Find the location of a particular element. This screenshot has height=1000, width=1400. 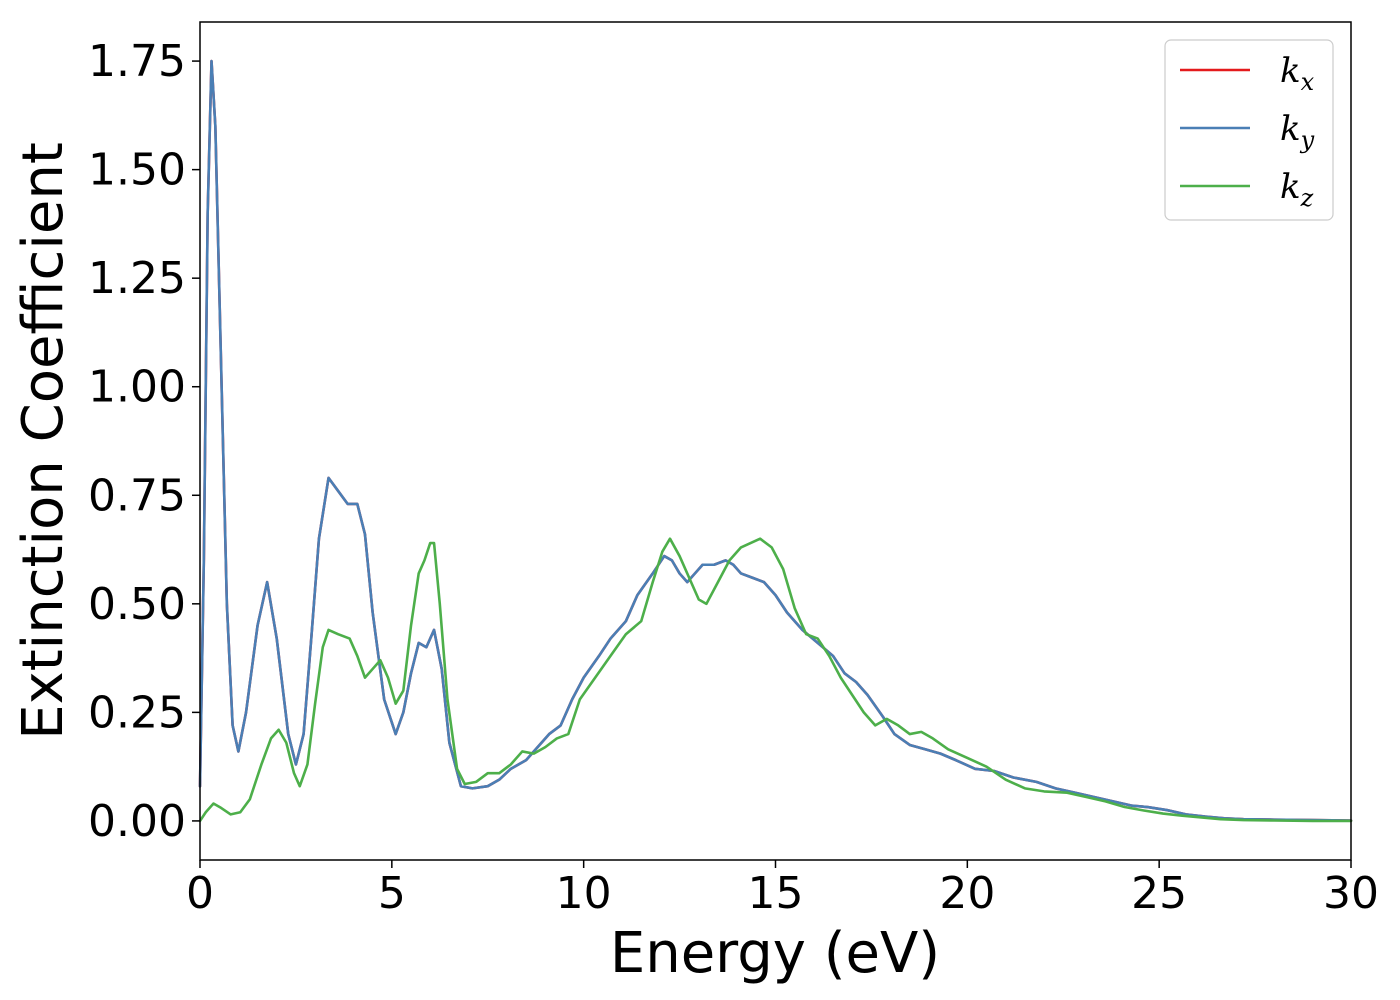

x-tick-label: 10 is located at coordinates (584, 893).